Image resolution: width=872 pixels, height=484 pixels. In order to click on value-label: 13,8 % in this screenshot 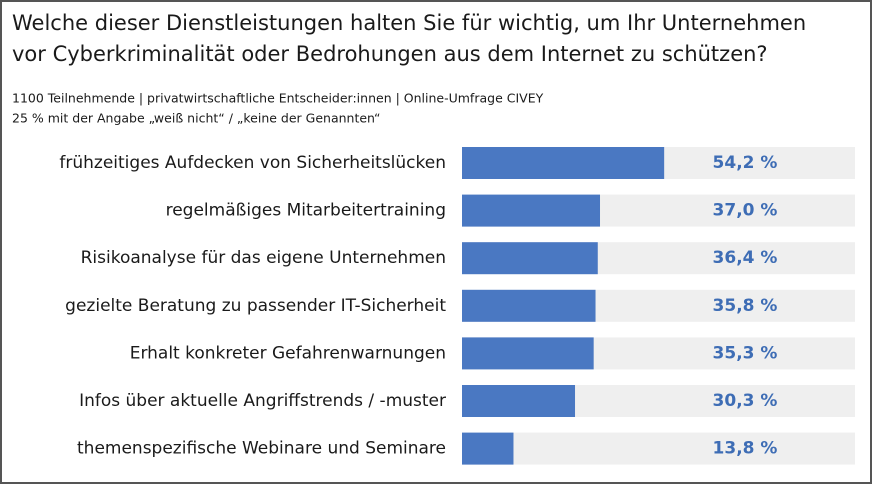, I will do `click(745, 449)`.